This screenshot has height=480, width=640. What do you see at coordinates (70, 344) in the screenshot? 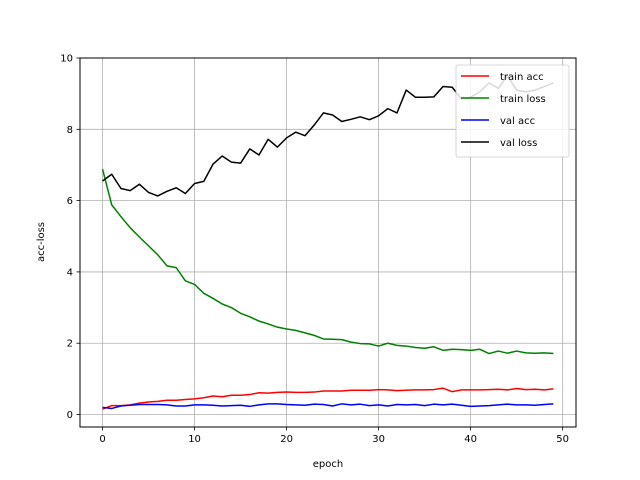
I see `y-tick-label: 2` at bounding box center [70, 344].